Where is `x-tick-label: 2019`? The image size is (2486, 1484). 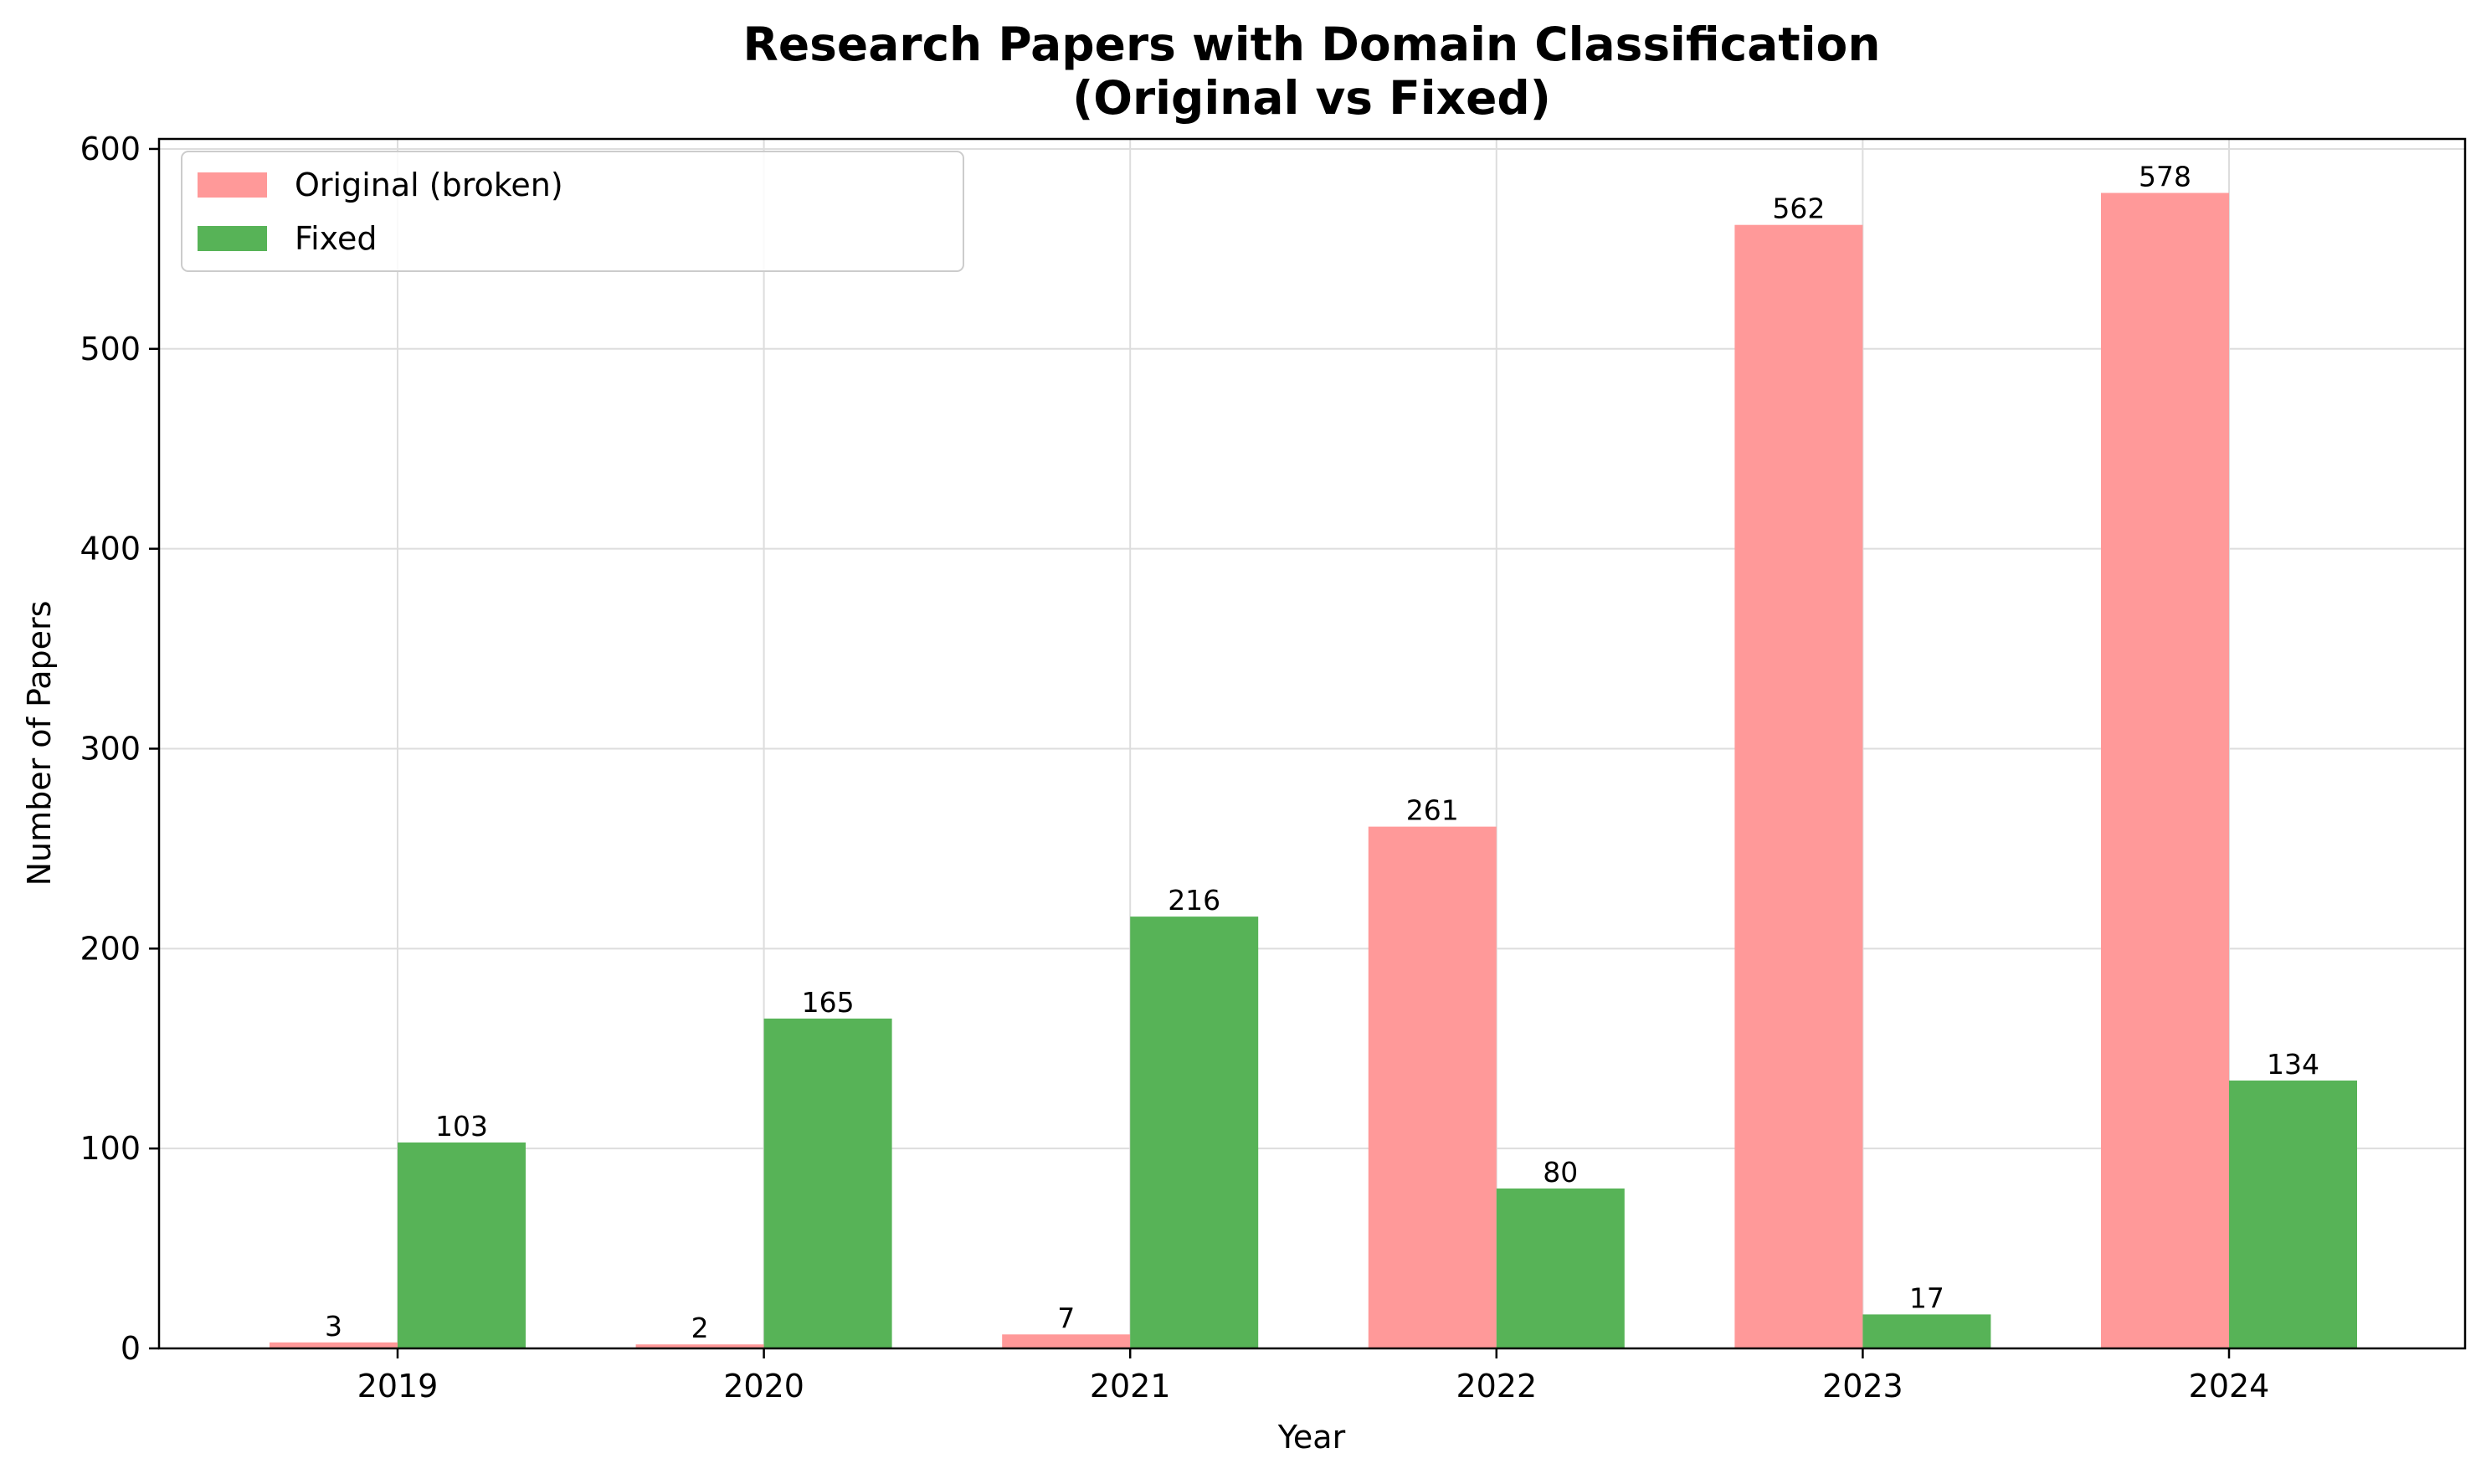 x-tick-label: 2019 is located at coordinates (398, 1386).